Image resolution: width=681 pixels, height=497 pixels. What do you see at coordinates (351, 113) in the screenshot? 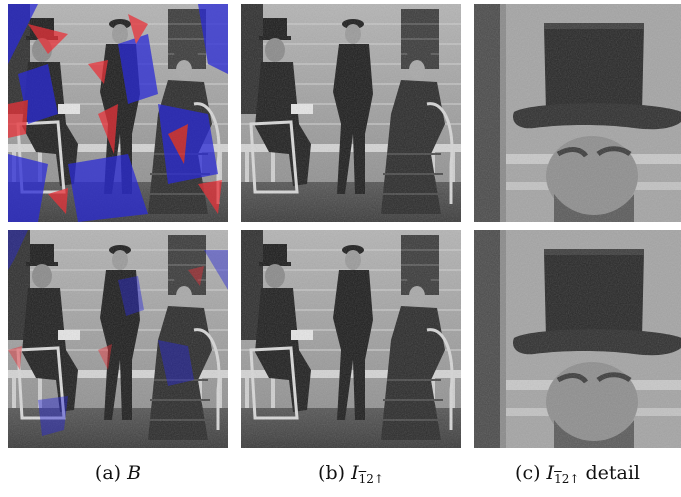
I see `panel-b-top-image` at bounding box center [351, 113].